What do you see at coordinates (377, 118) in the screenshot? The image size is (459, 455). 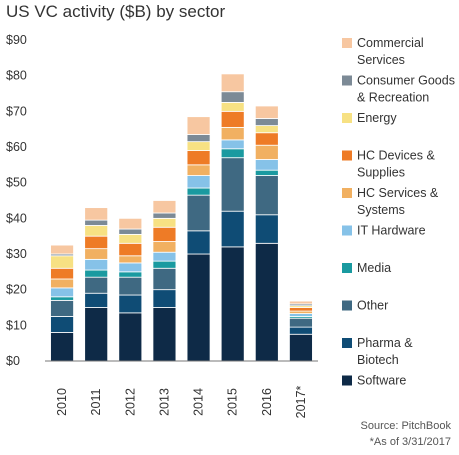 I see `legend-label: Energy` at bounding box center [377, 118].